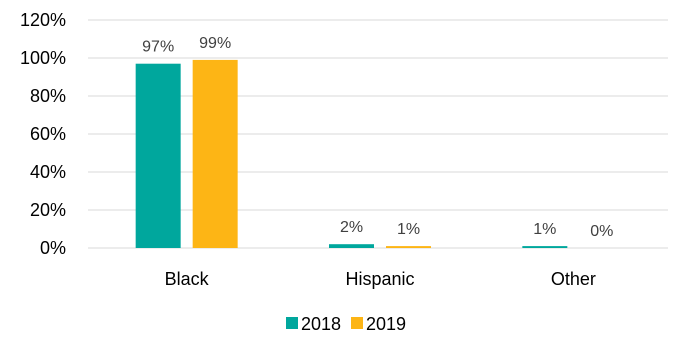 The image size is (684, 343). What do you see at coordinates (48, 172) in the screenshot?
I see `y-tick-label: 40%` at bounding box center [48, 172].